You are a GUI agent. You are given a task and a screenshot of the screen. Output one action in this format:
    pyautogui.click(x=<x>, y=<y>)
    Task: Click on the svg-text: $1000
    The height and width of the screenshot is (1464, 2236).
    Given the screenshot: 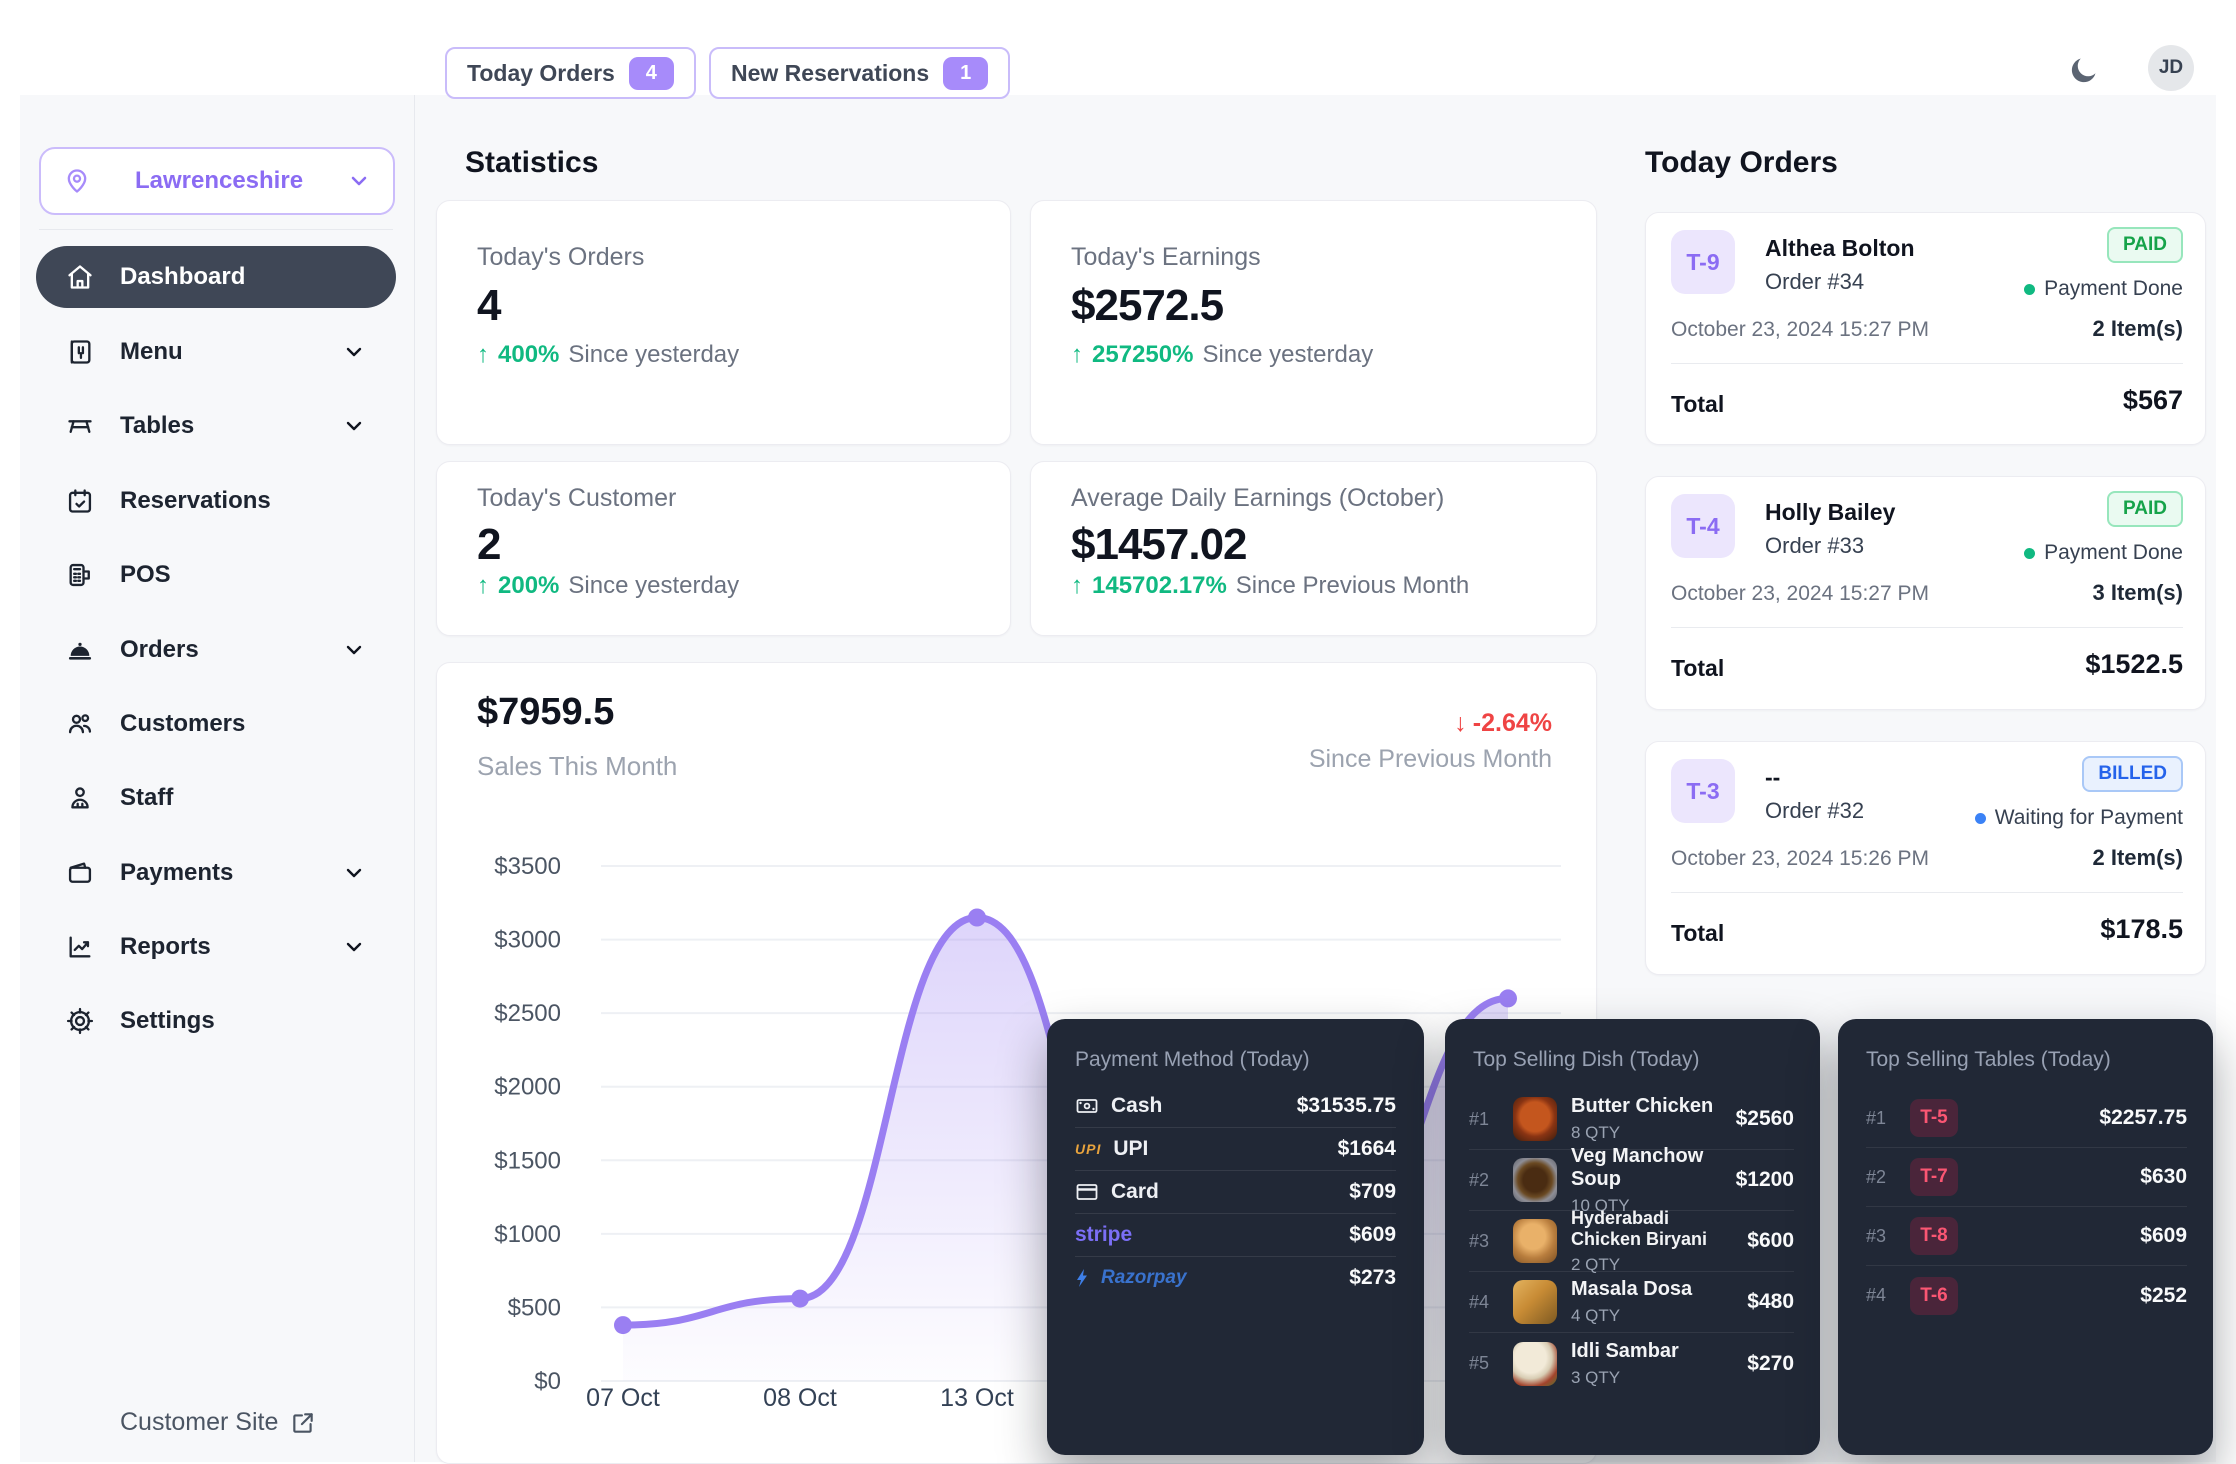 What is the action you would take?
    pyautogui.click(x=527, y=1234)
    